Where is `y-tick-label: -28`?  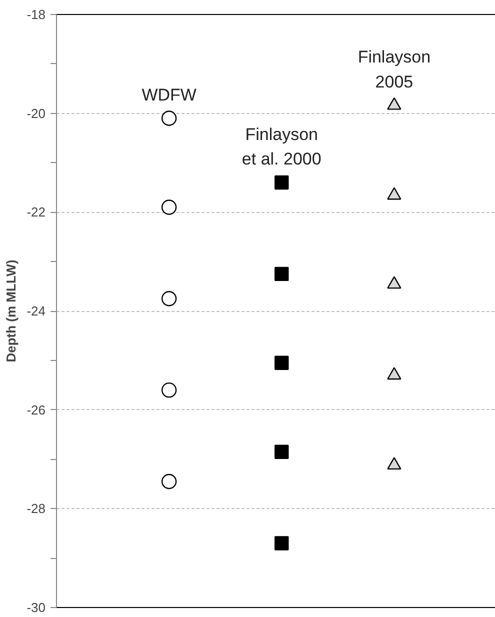 y-tick-label: -28 is located at coordinates (36, 508).